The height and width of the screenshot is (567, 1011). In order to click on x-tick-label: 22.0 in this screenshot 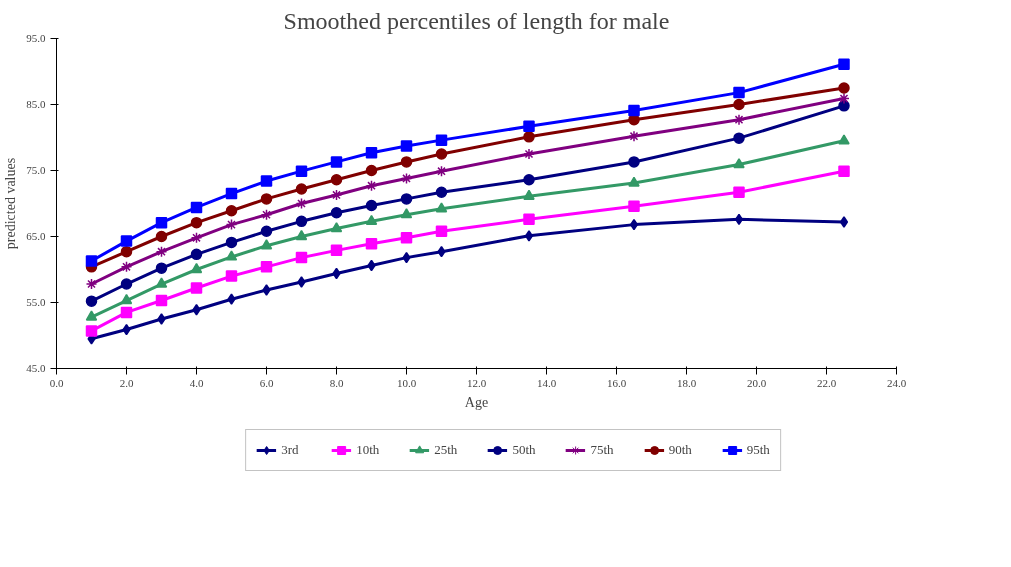, I will do `click(826, 382)`.